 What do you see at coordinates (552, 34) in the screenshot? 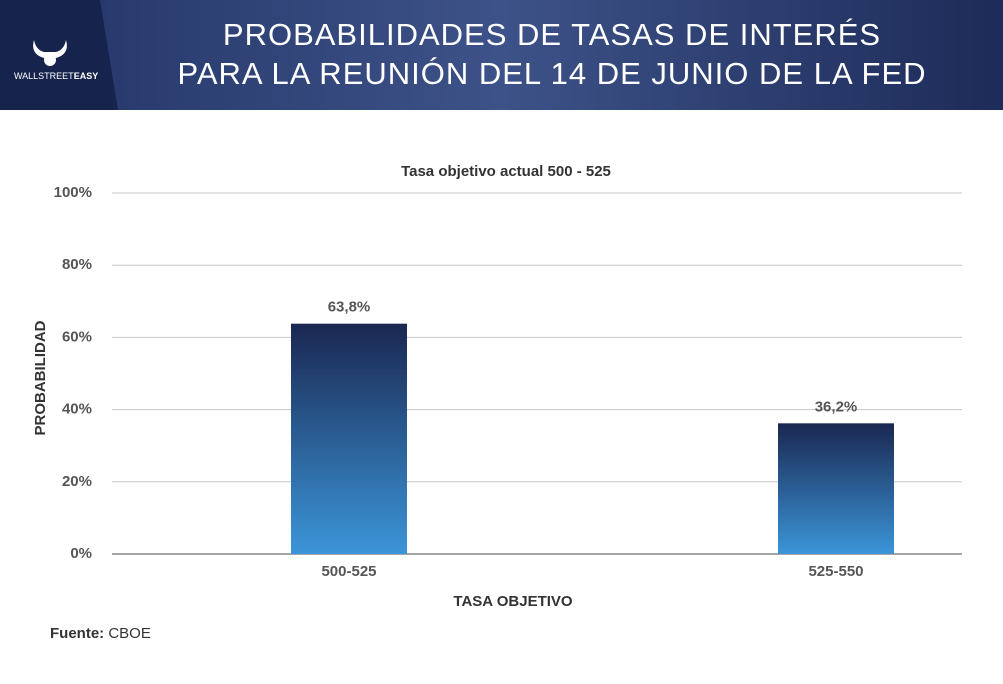
I see `header-title: PROBABILIDADES DE TASAS DE INTERÉS` at bounding box center [552, 34].